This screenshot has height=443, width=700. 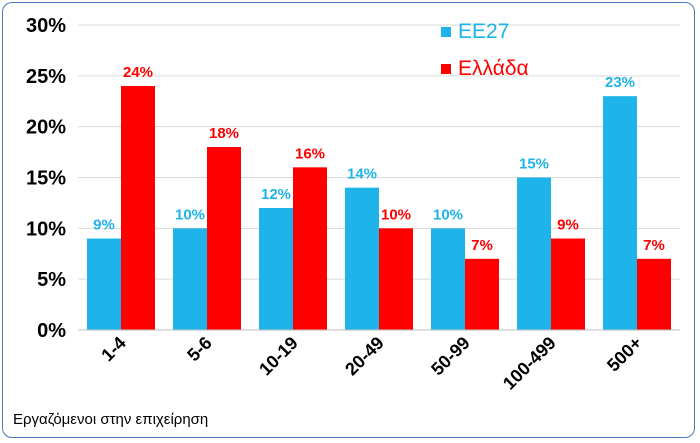 I want to click on x-tick-label: 1-4, so click(x=113, y=349).